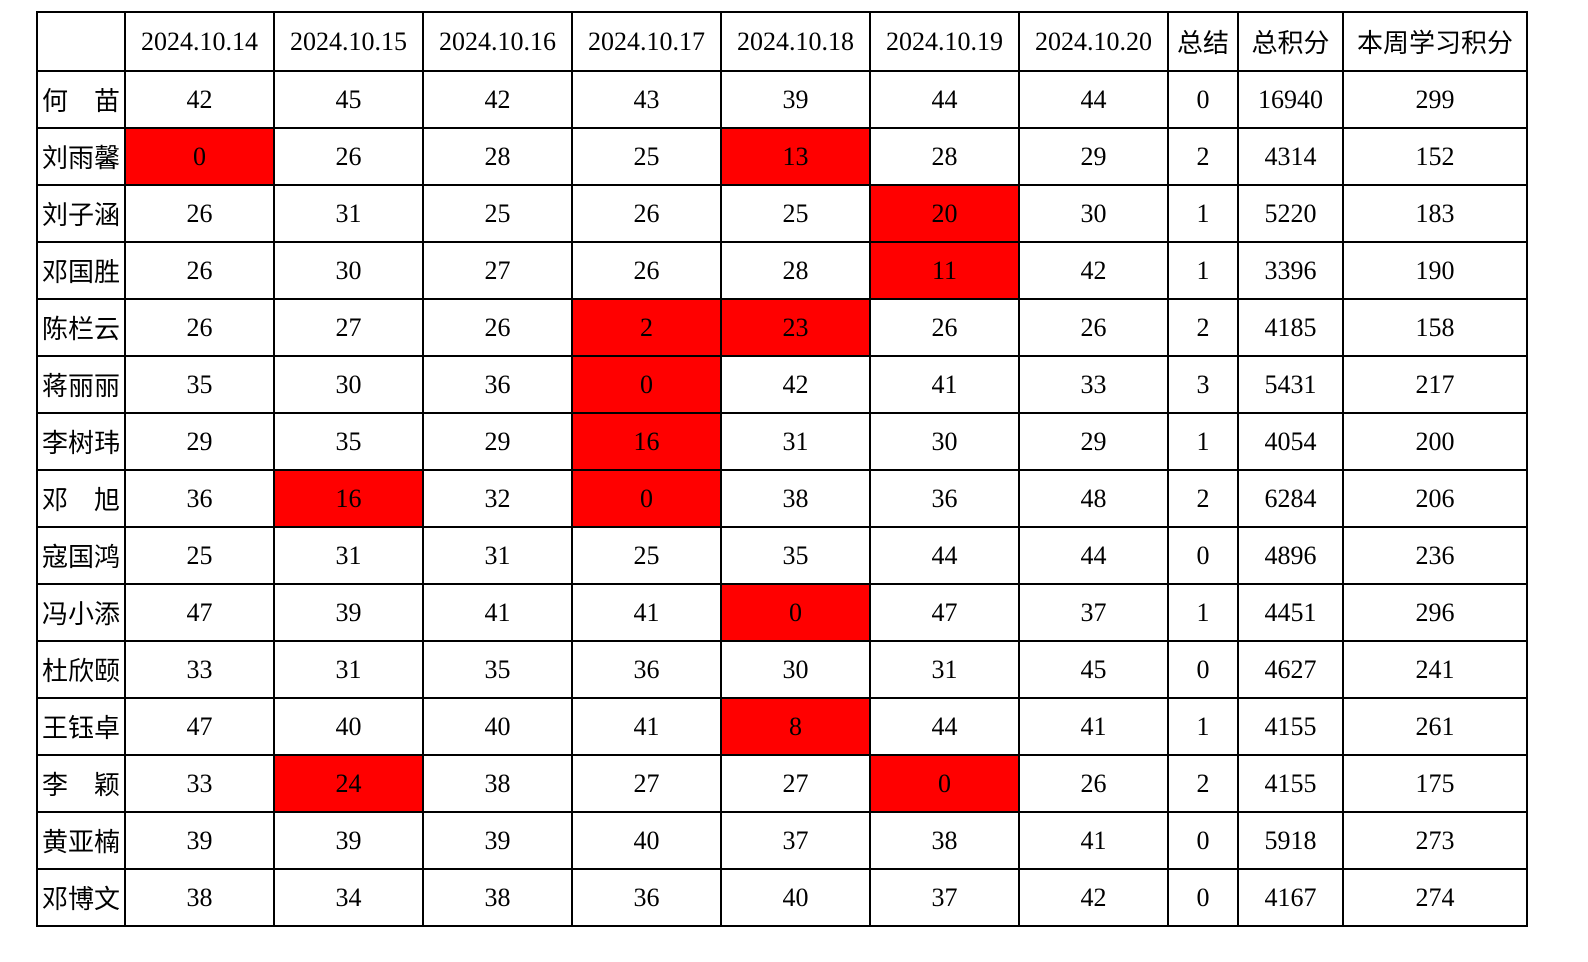 The image size is (1588, 962). I want to click on student-name-cell: 李树玮, so click(81, 441).